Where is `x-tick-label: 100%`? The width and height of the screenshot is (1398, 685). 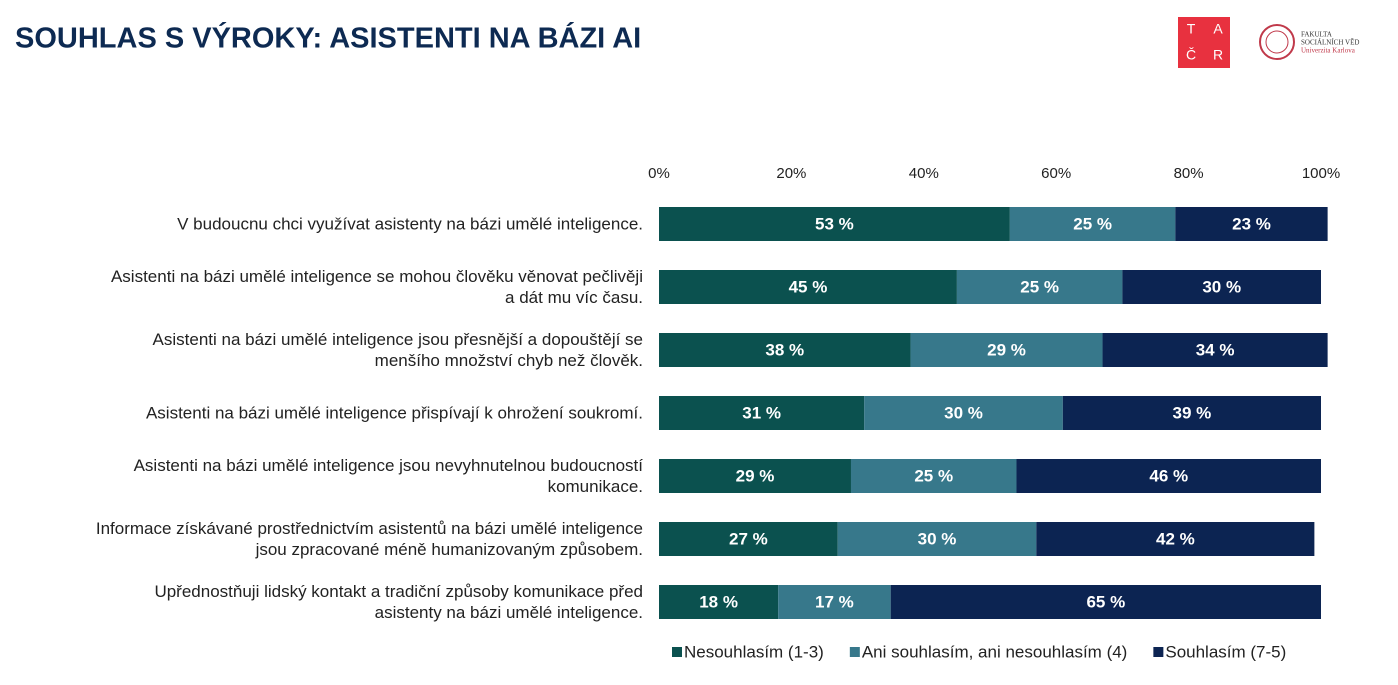
x-tick-label: 100% is located at coordinates (1321, 173).